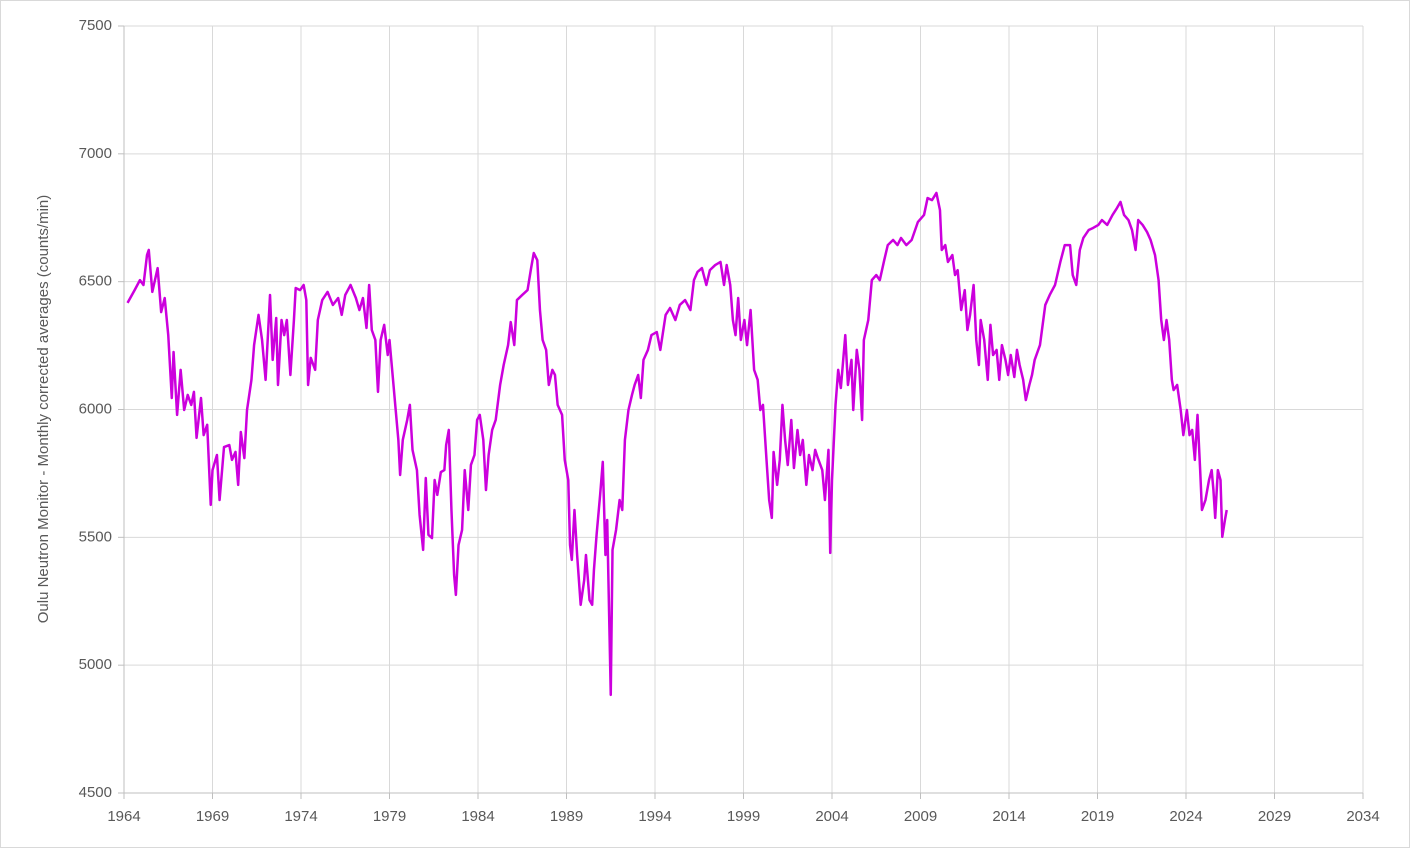 This screenshot has width=1410, height=848. Describe the element at coordinates (477, 816) in the screenshot. I see `x-tick-label: 1984` at that location.